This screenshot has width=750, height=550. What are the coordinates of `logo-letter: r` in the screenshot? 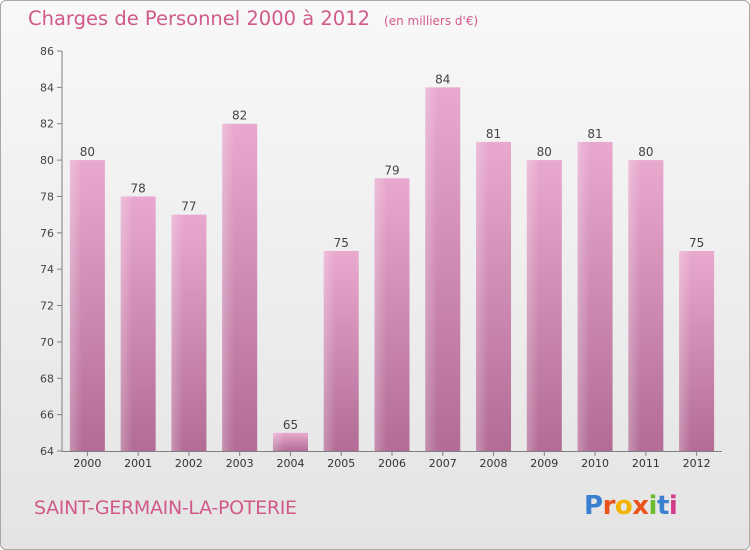 It's located at (609, 506).